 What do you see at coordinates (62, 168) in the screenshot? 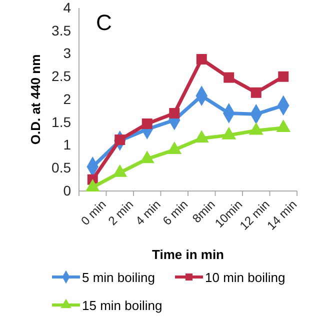
I see `y-tick-label: 0.5` at bounding box center [62, 168].